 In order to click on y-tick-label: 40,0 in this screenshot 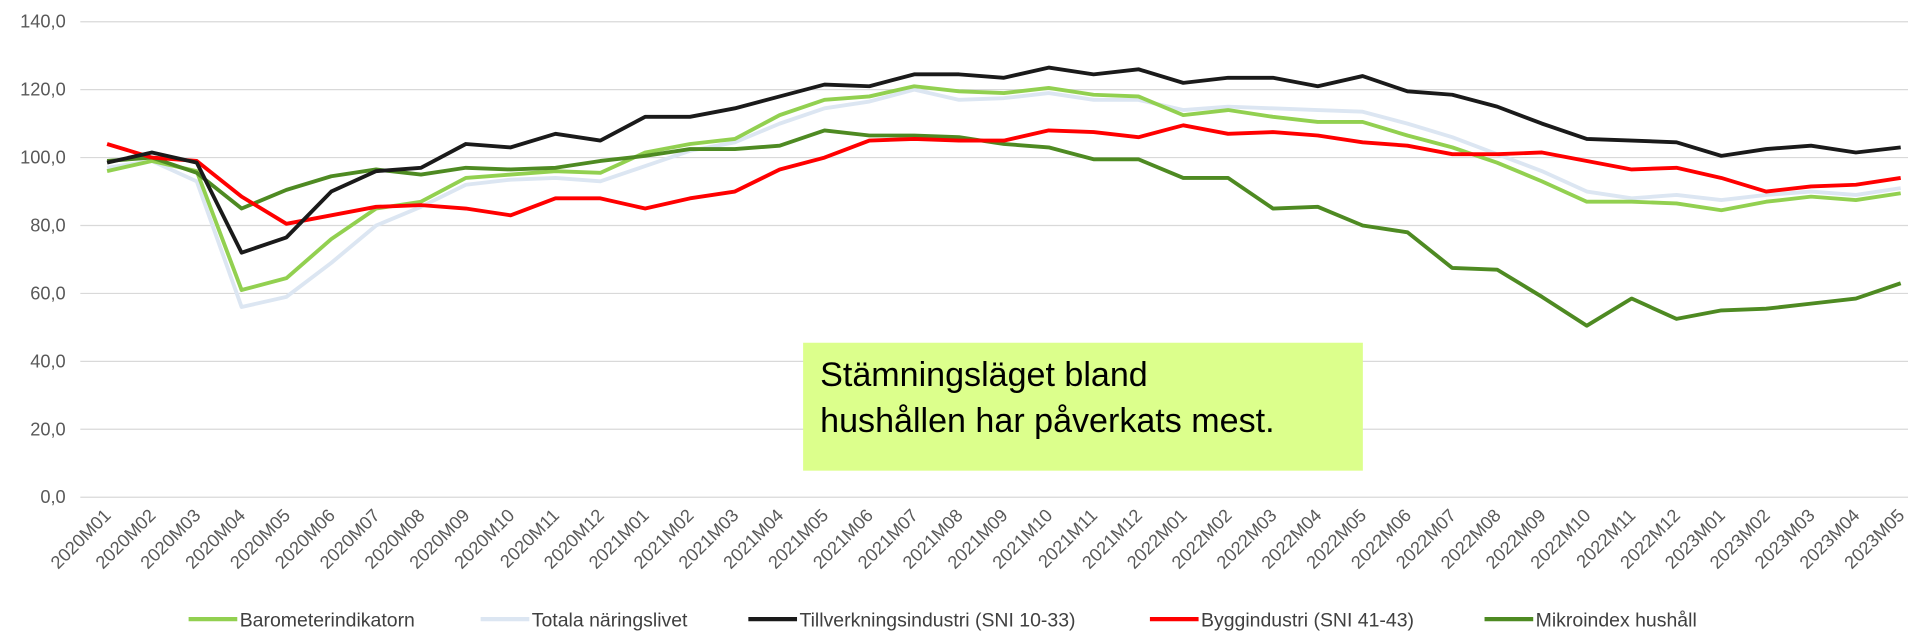, I will do `click(47, 361)`.